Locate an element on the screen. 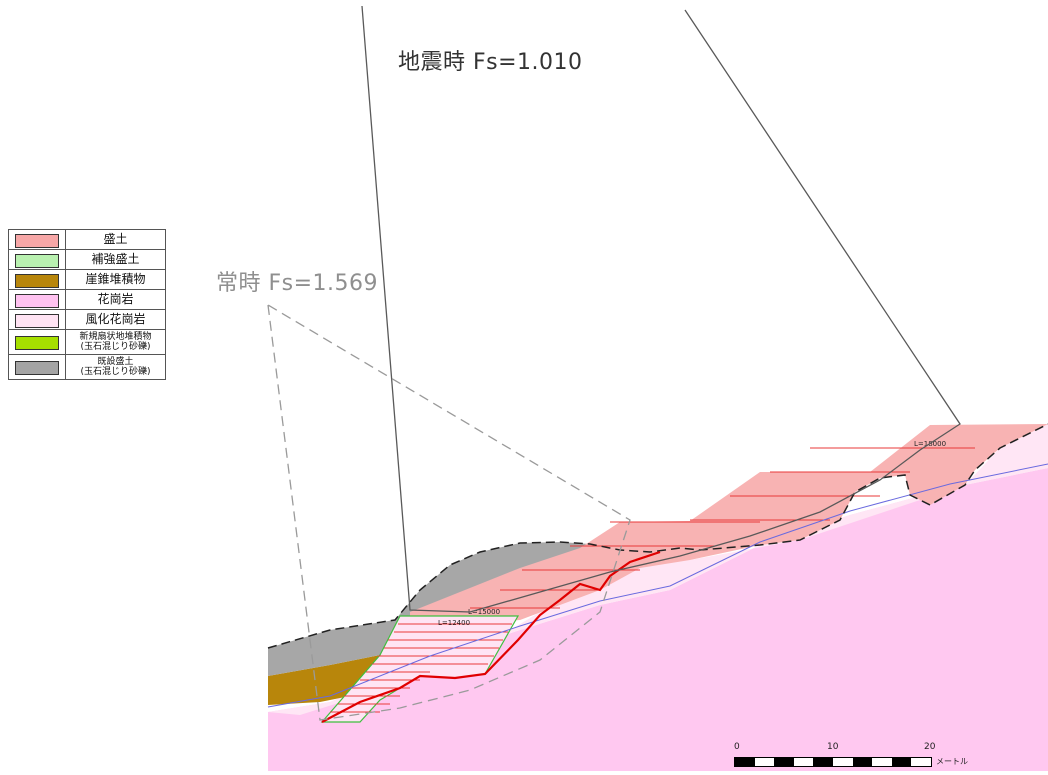  legend-row: 補強盛土 is located at coordinates (87, 259).